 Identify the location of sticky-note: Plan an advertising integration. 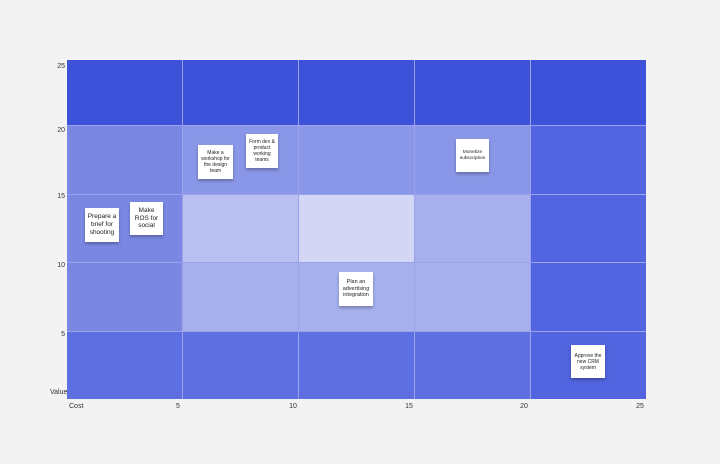
(356, 289).